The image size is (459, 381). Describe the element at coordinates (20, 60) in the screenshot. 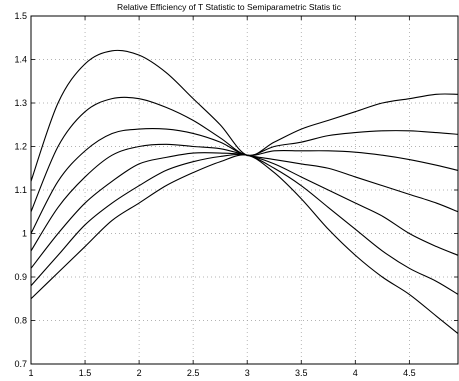

I see `y-tick-label: 1.4` at that location.